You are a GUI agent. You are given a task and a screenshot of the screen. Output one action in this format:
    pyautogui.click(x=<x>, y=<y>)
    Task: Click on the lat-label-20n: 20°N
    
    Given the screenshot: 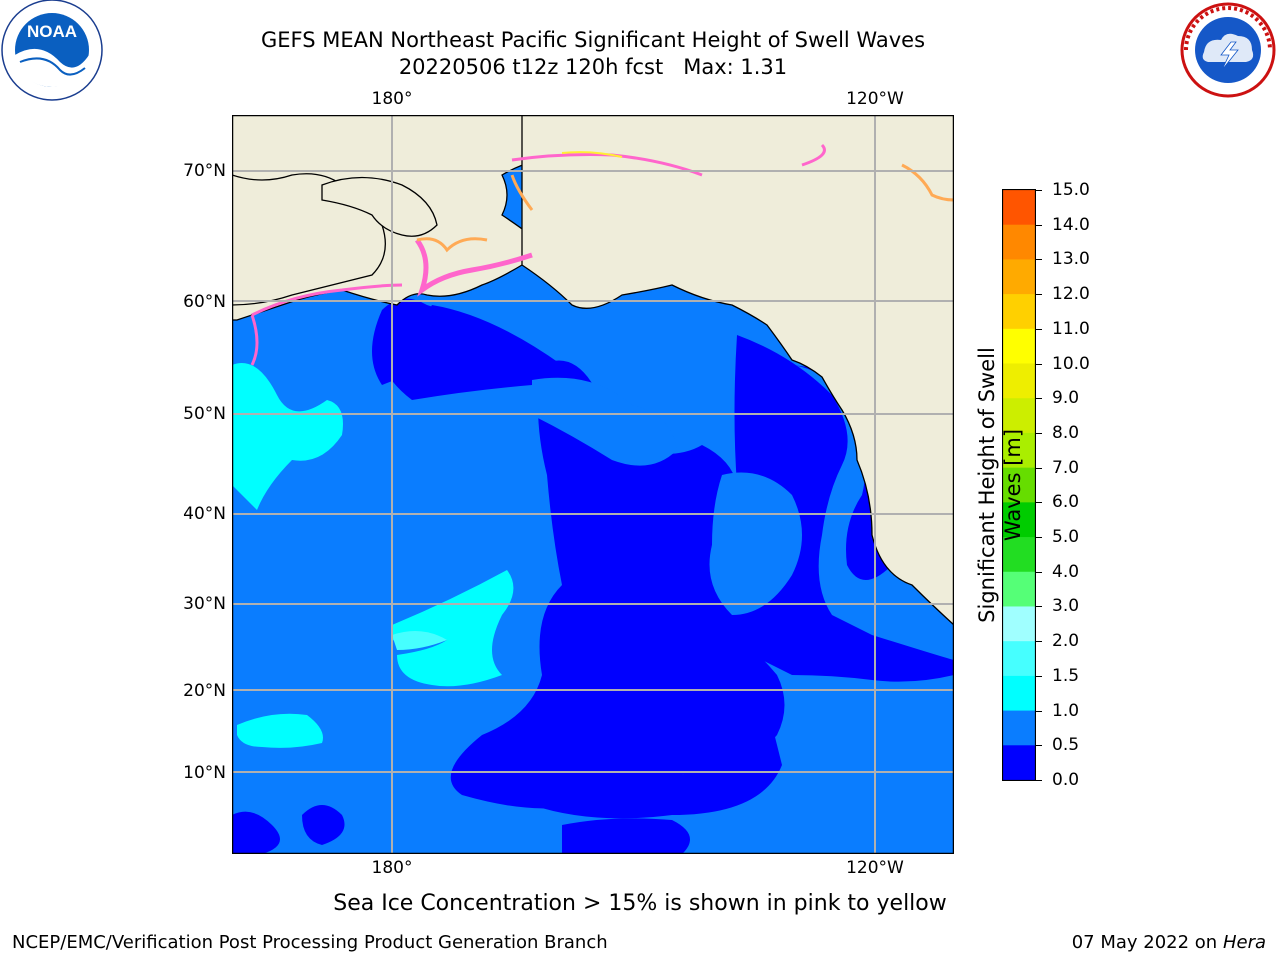 What is the action you would take?
    pyautogui.click(x=204, y=691)
    